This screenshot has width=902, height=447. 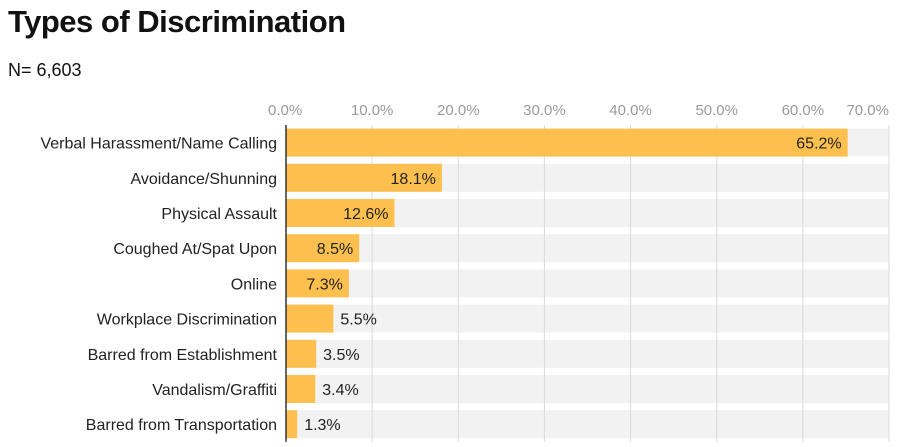 What do you see at coordinates (195, 249) in the screenshot?
I see `category-label: Coughed At/Spat Upon` at bounding box center [195, 249].